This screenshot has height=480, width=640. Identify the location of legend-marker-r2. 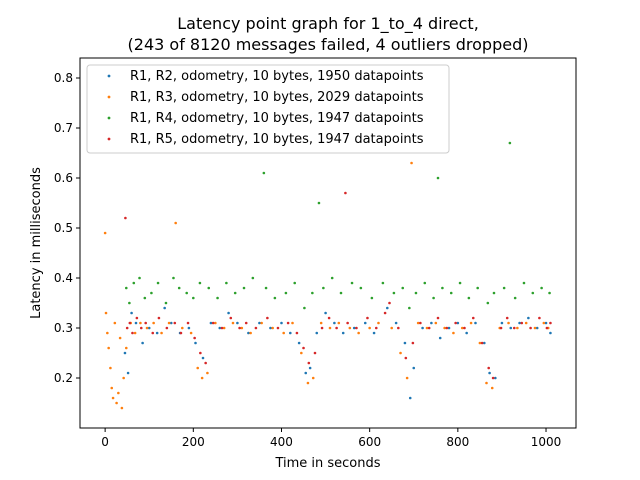
(109, 76).